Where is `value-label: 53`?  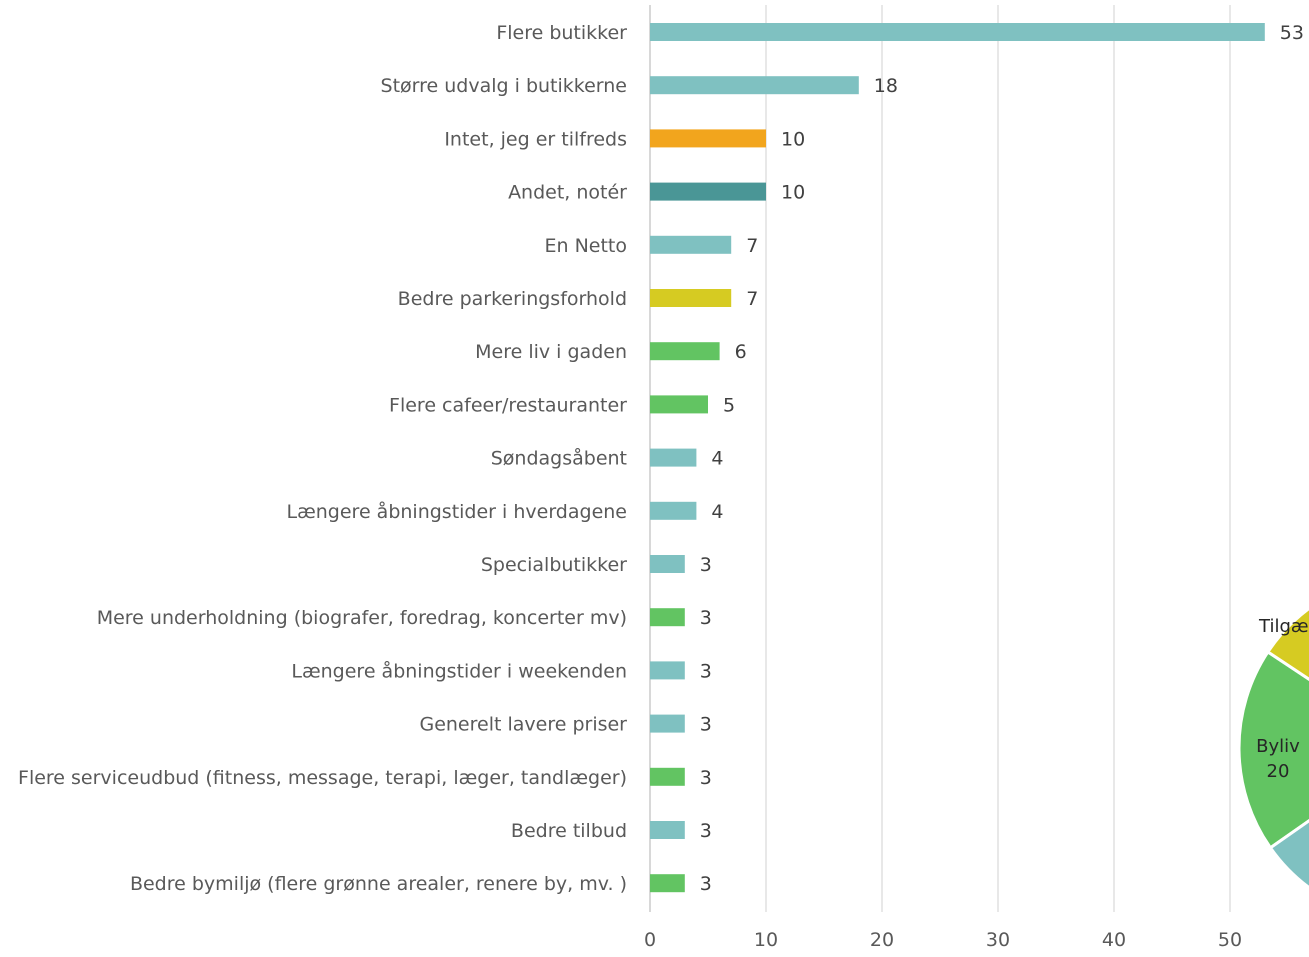 value-label: 53 is located at coordinates (1292, 33).